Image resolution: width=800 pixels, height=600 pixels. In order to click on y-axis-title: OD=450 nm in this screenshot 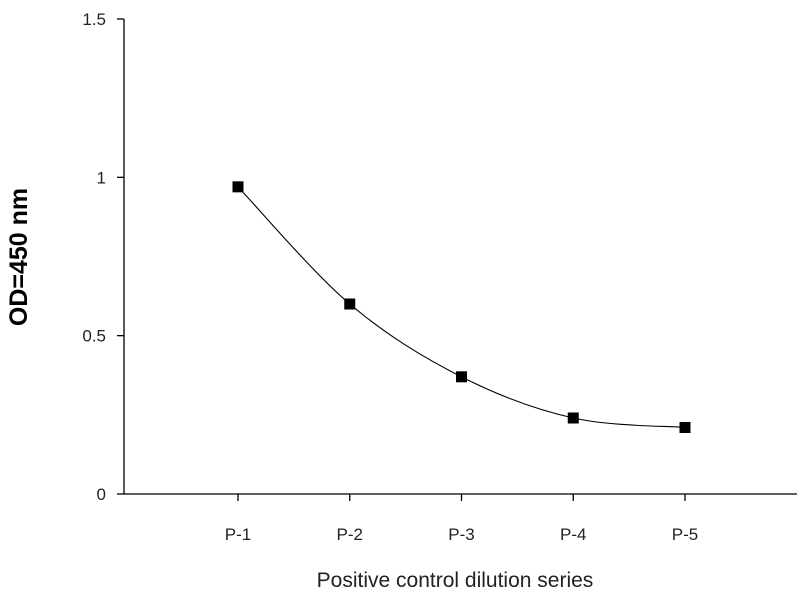, I will do `click(19, 257)`.